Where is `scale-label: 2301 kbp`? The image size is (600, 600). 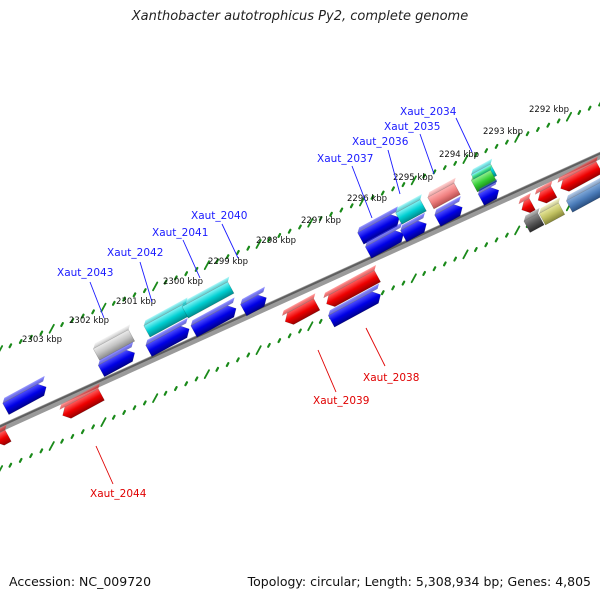 scale-label: 2301 kbp is located at coordinates (136, 302).